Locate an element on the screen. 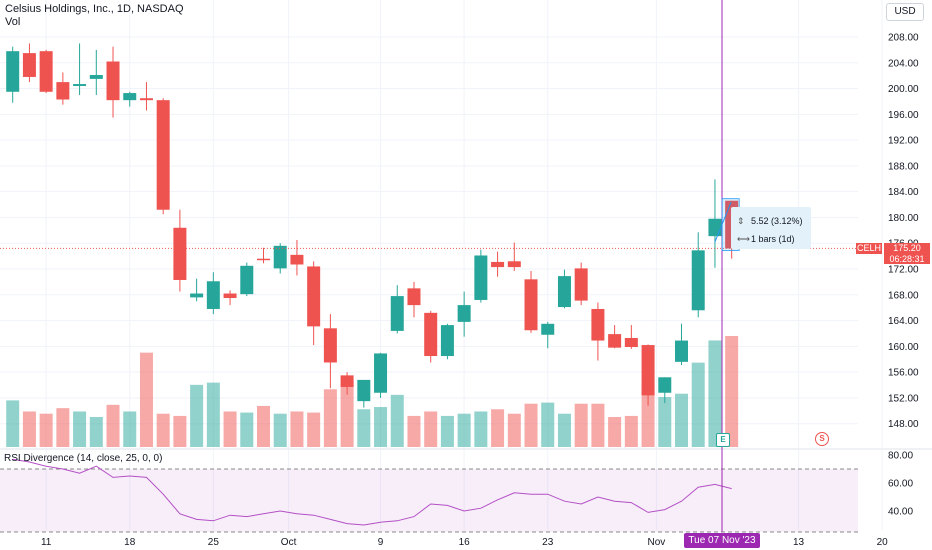  symbol-tag-price: 175.20 is located at coordinates (907, 248).